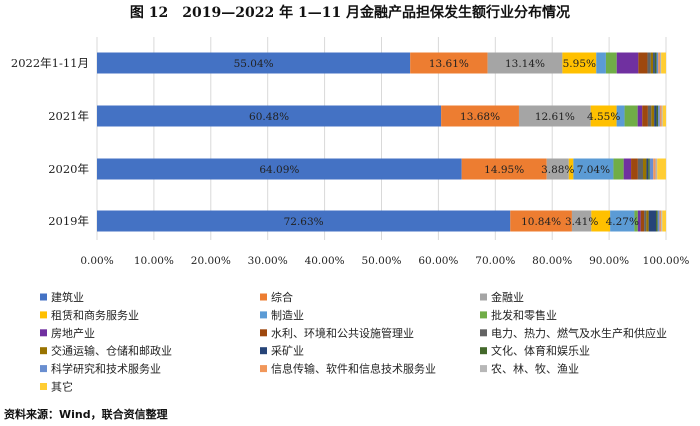 The image size is (700, 426). What do you see at coordinates (609, 261) in the screenshot?
I see `x-tick-label: 90.00%` at bounding box center [609, 261].